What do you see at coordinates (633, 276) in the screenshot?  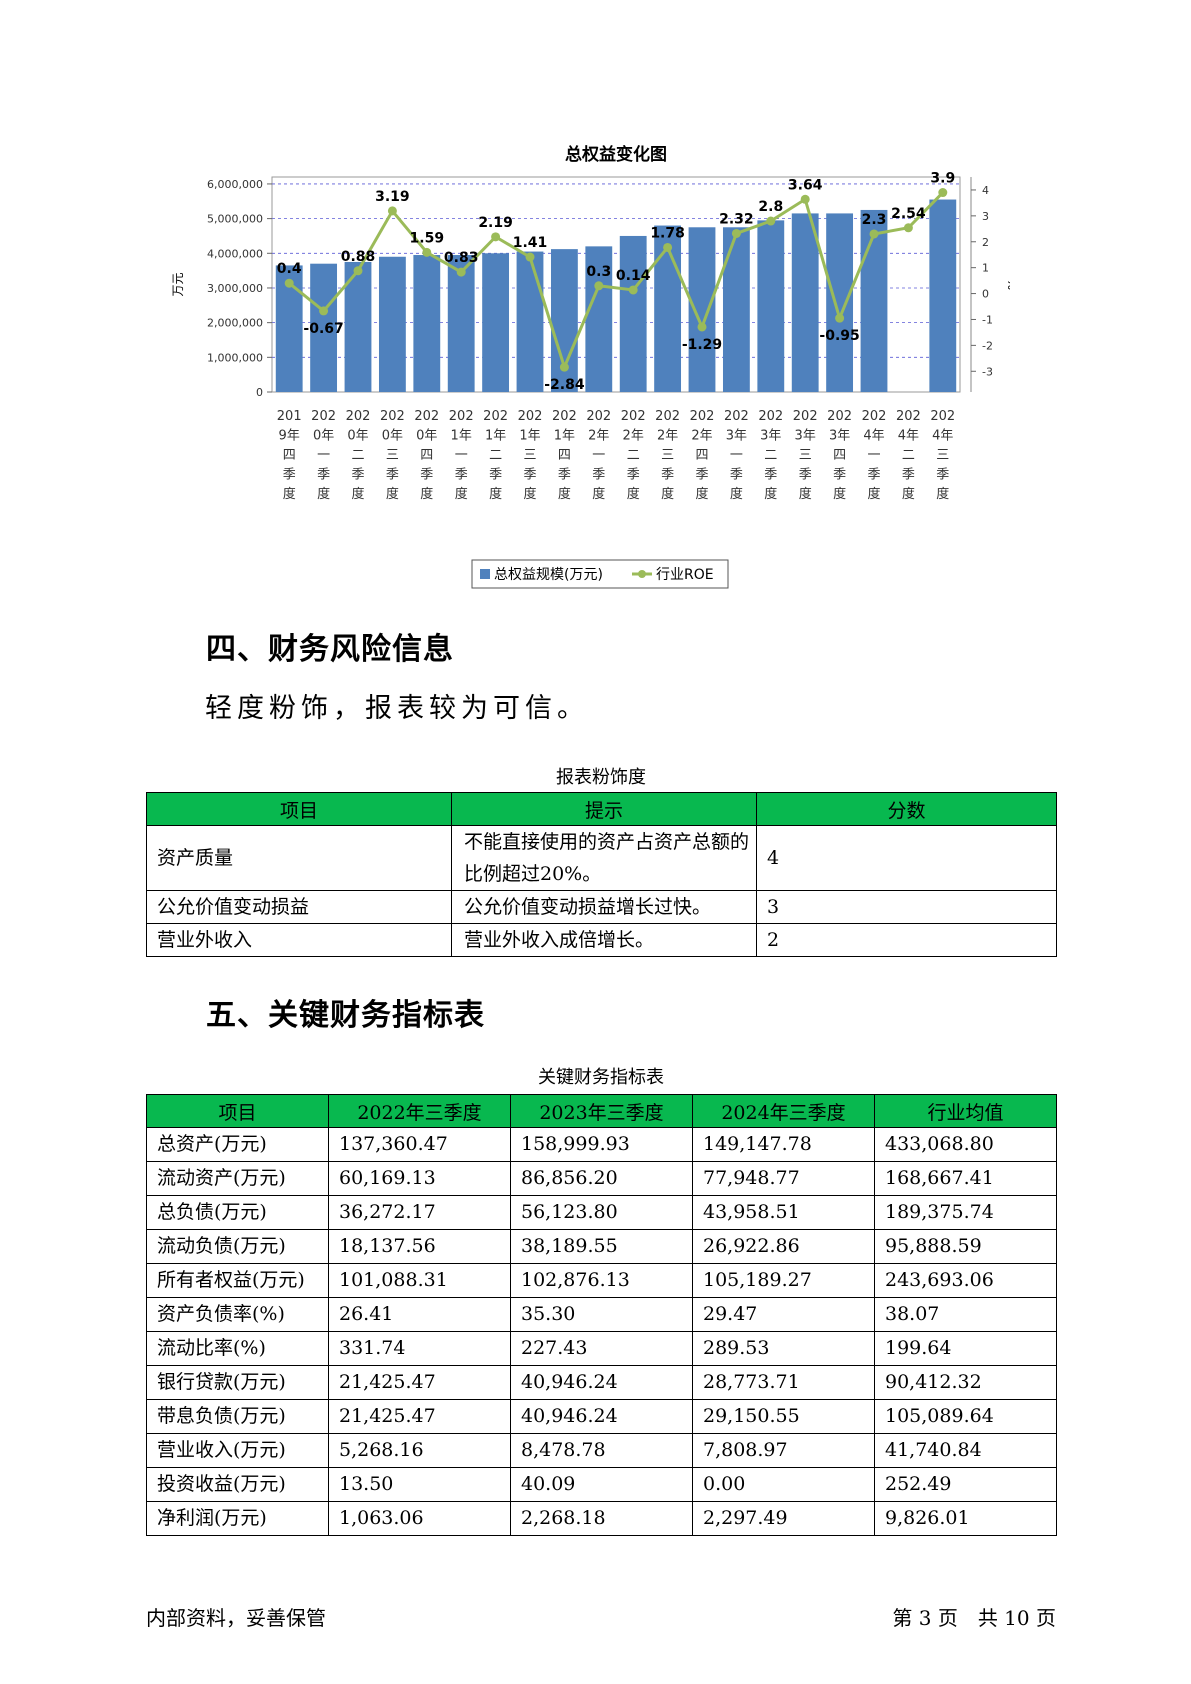 I see `roe-data-label: 0.14` at bounding box center [633, 276].